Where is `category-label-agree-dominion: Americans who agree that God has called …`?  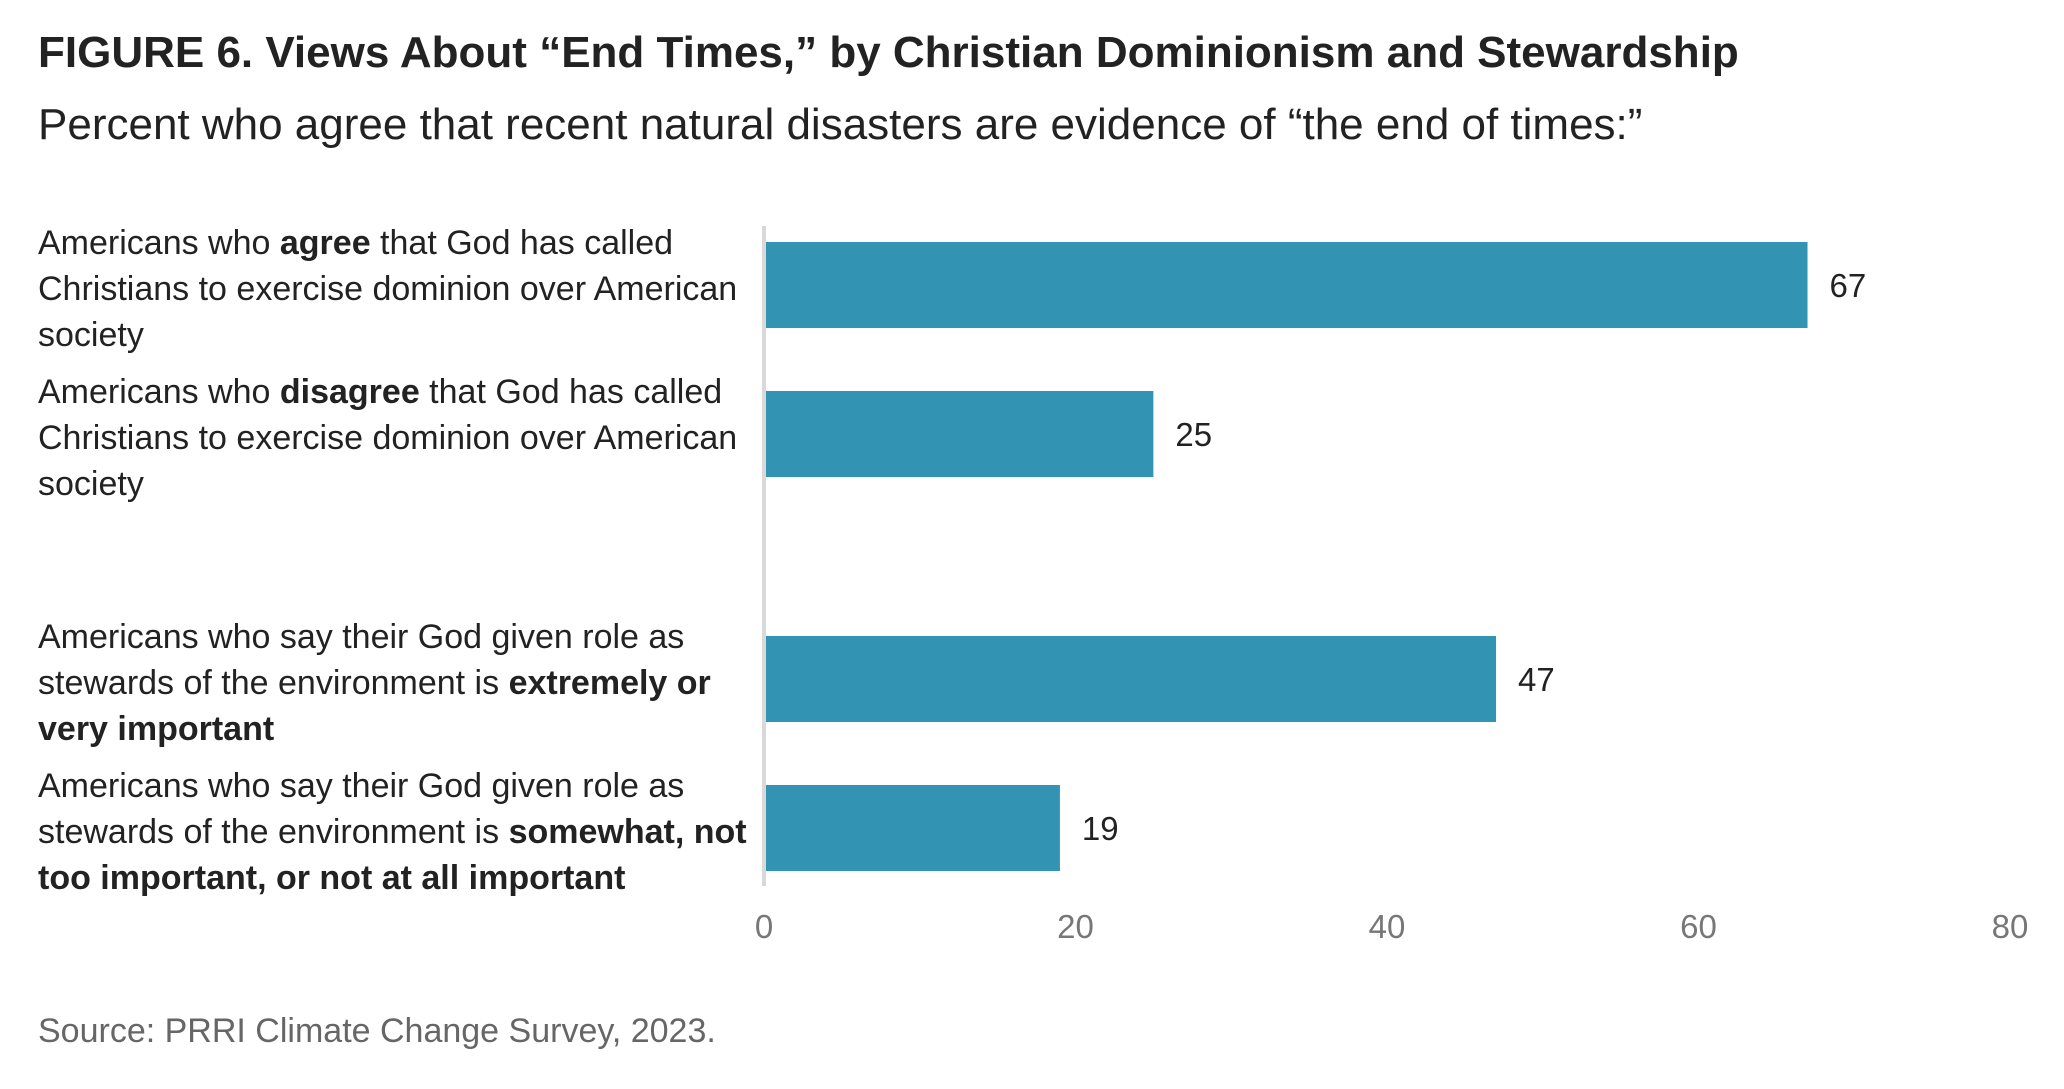
category-label-agree-dominion: Americans who agree that God has called … is located at coordinates (388, 289).